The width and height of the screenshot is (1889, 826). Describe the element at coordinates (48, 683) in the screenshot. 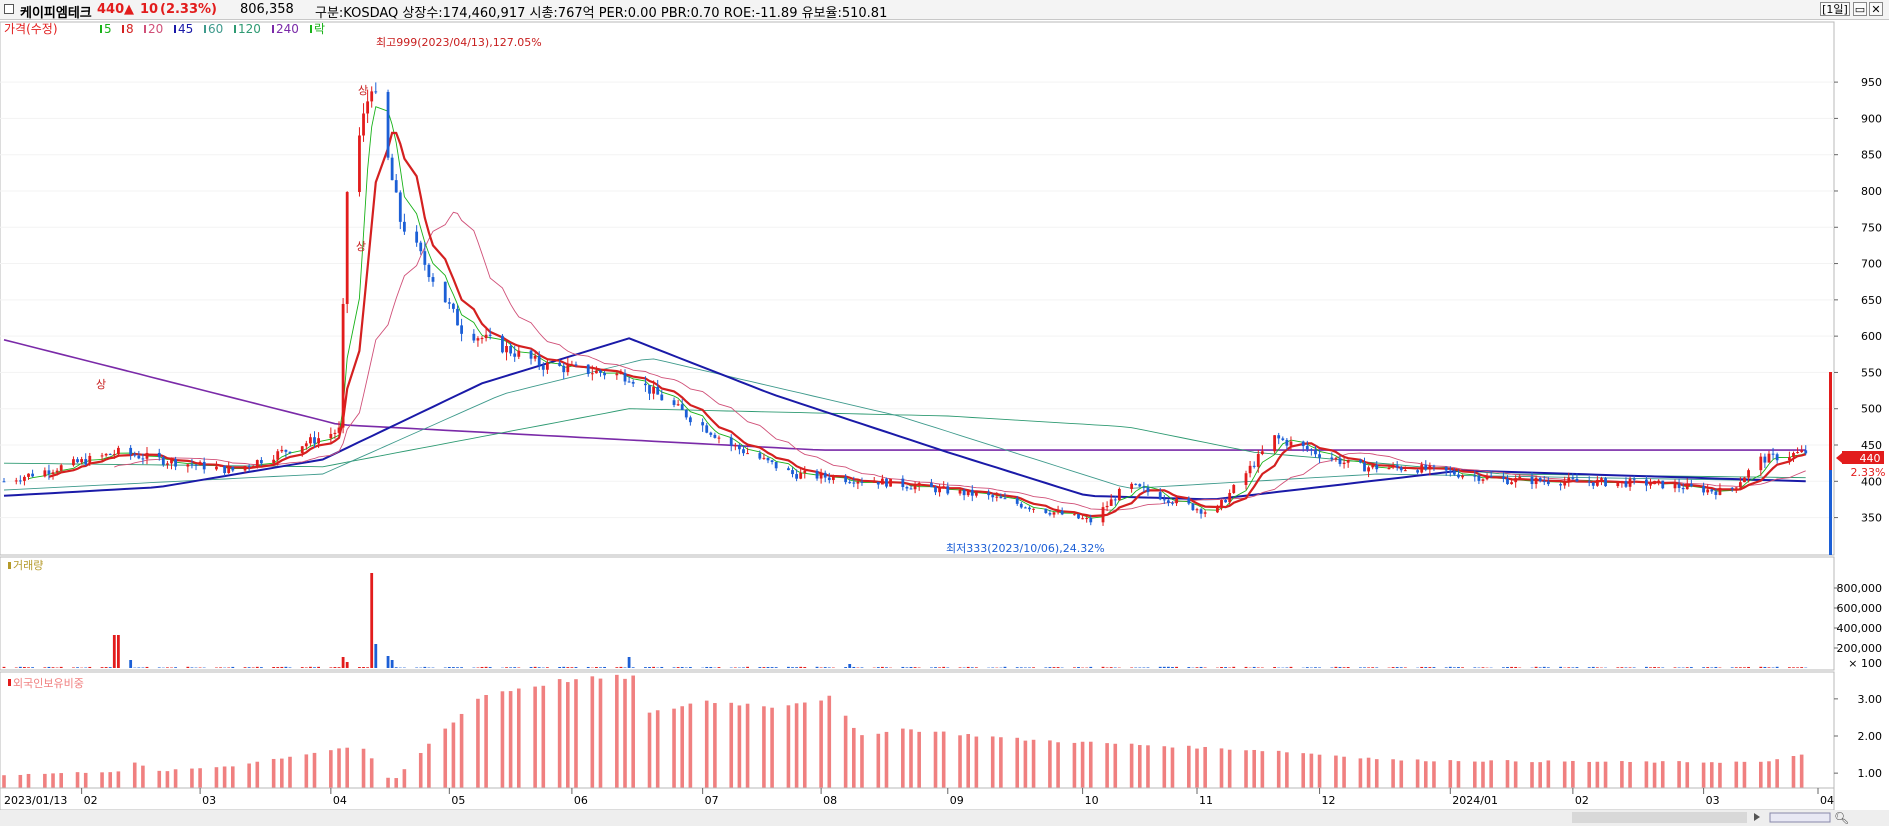

I see `foreign-holding-title: 외국인보유비중` at that location.